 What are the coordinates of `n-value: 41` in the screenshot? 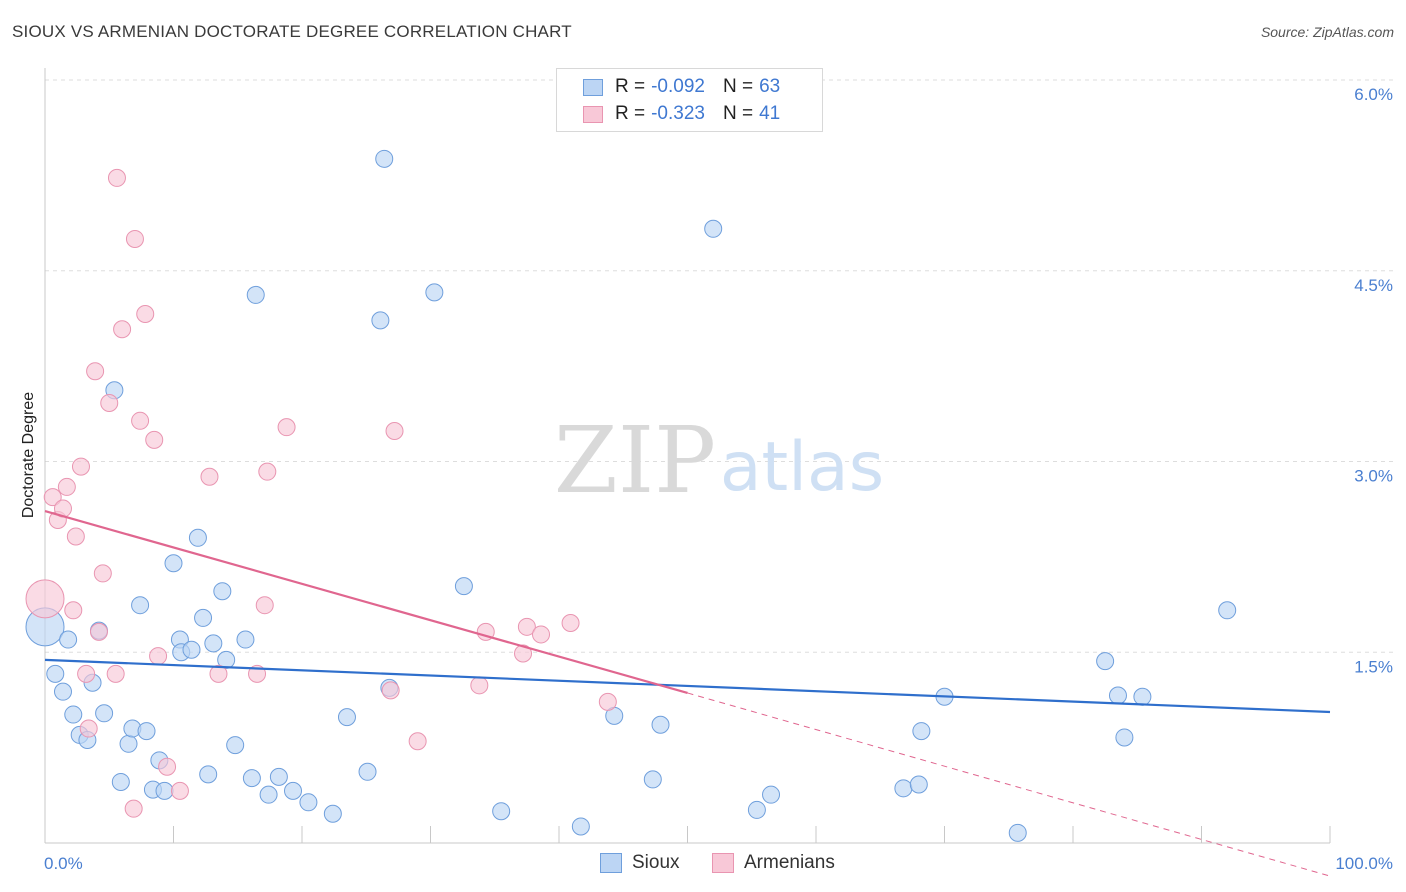 It's located at (770, 113).